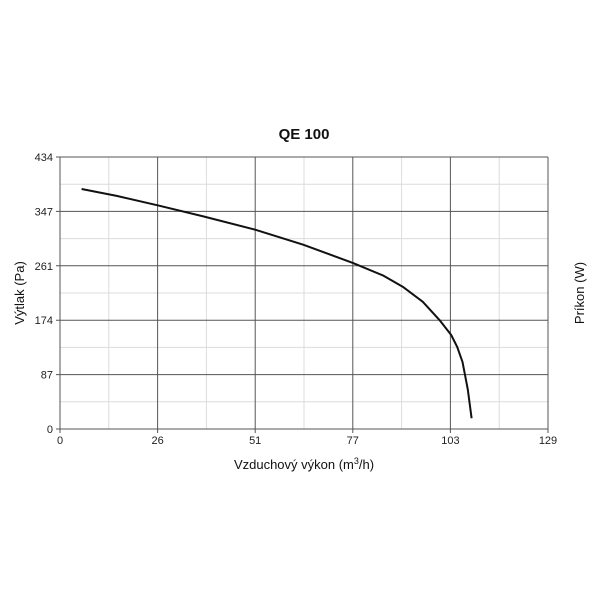 Image resolution: width=600 pixels, height=600 pixels. I want to click on y-tick-label: 0, so click(50, 430).